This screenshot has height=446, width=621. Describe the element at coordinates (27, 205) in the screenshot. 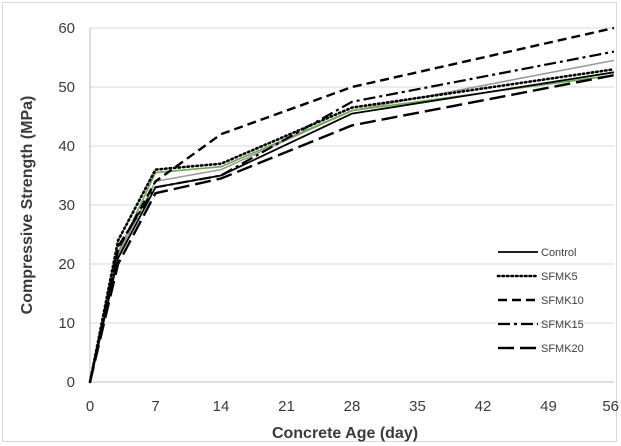

I see `y-axis-title: Compressive Strength (MPa)` at that location.